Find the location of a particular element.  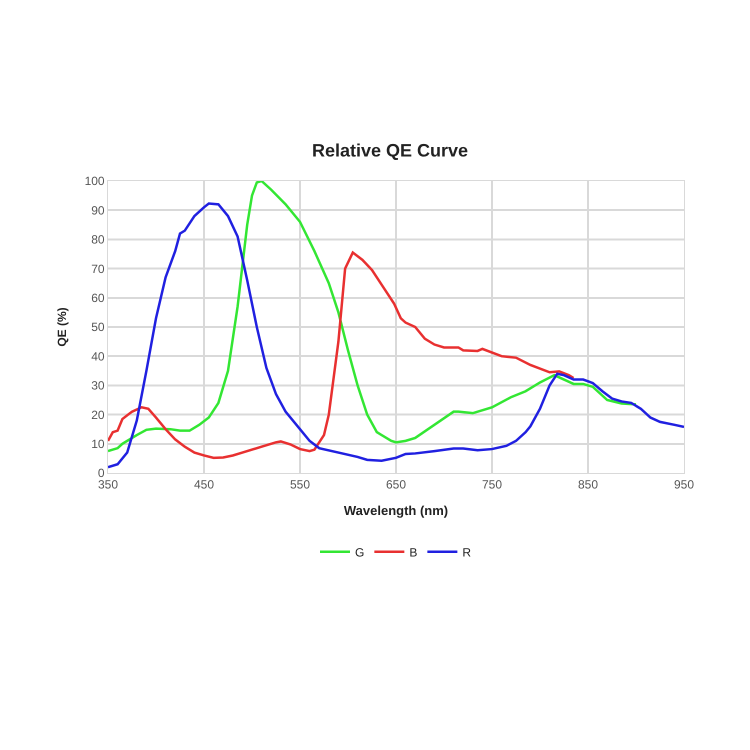

x-axis-title: Wavelength (nm) is located at coordinates (396, 510).